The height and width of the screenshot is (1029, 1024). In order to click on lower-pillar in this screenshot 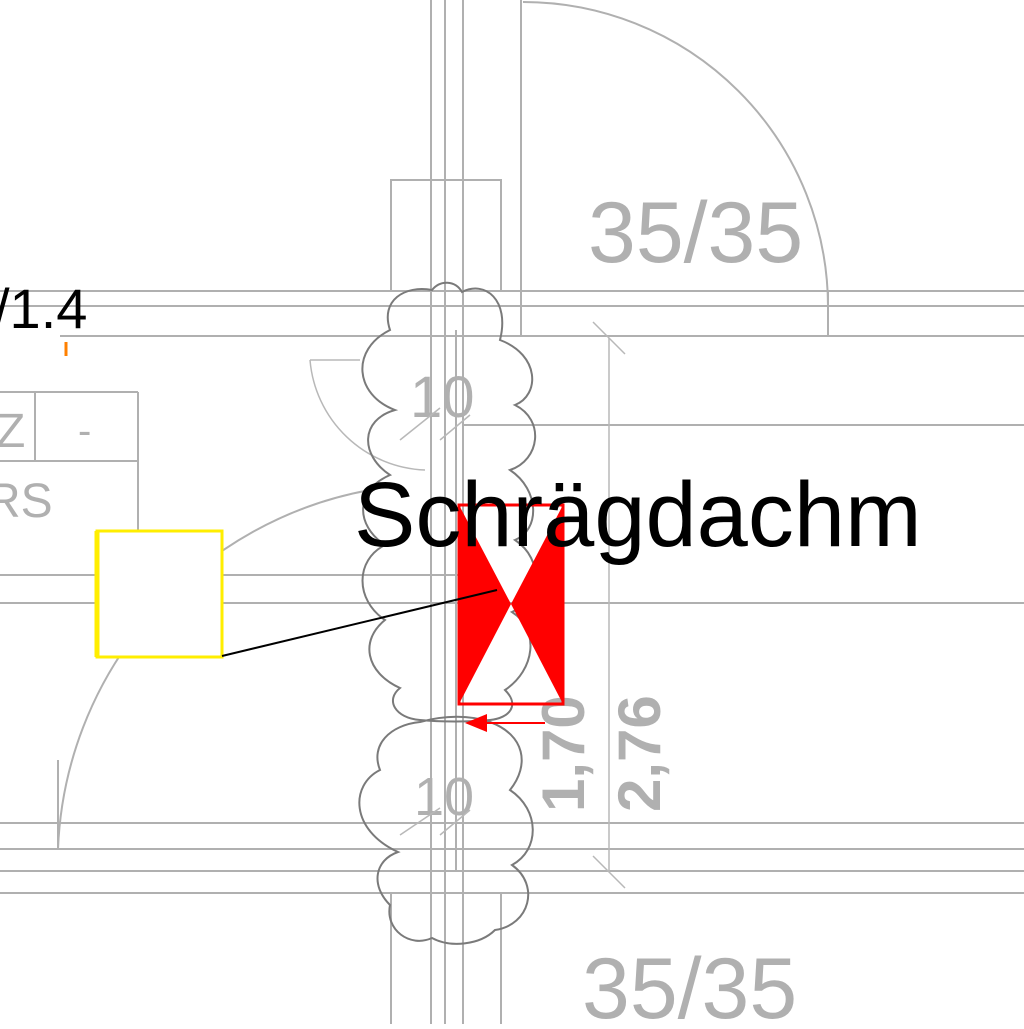, I will do `click(446, 958)`.